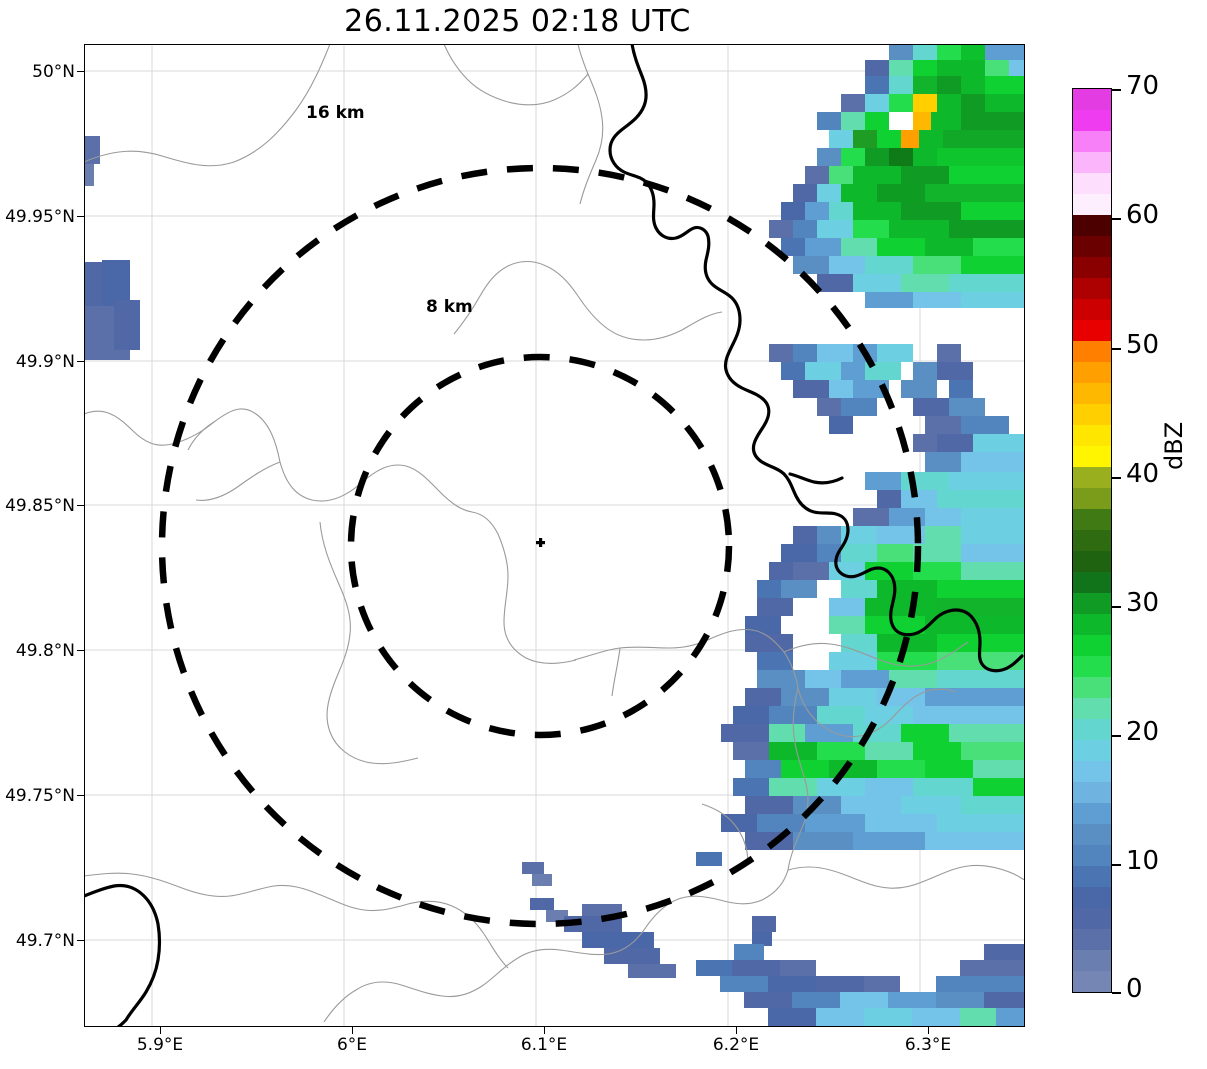  What do you see at coordinates (1143, 215) in the screenshot?
I see `colorbar-label-60: 60` at bounding box center [1143, 215].